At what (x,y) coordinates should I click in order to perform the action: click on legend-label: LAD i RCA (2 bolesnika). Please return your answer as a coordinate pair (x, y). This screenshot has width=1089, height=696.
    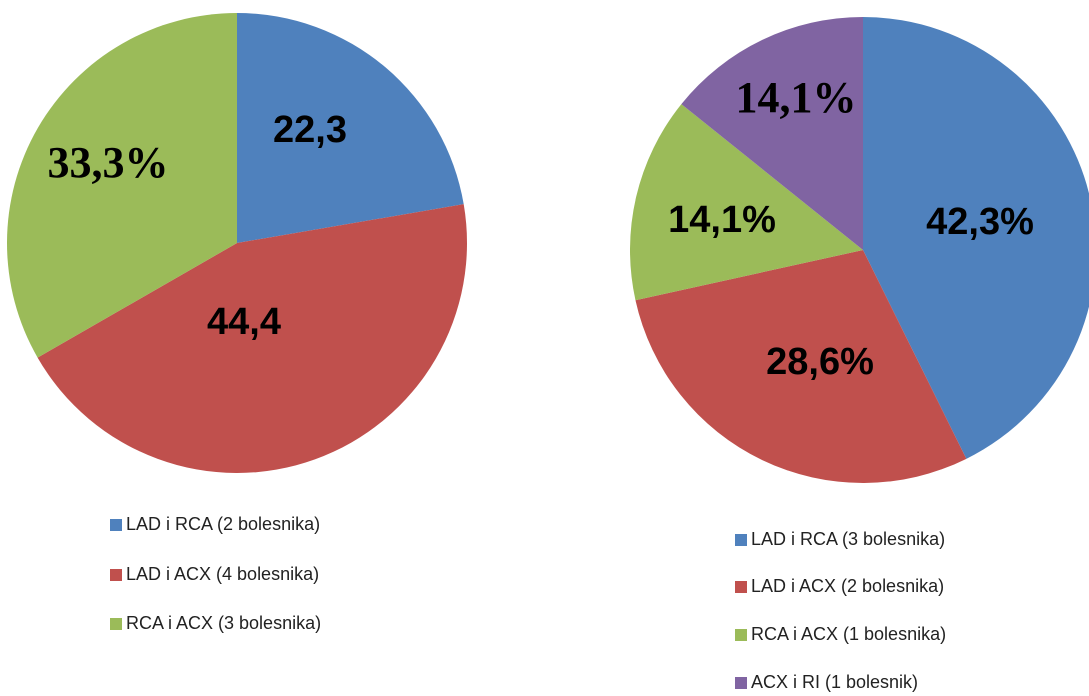
    Looking at the image, I should click on (223, 524).